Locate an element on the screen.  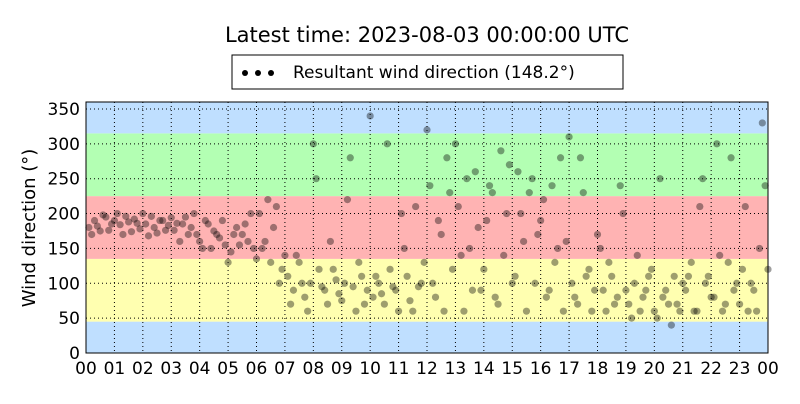
x-tick-label: 11 is located at coordinates (399, 369).